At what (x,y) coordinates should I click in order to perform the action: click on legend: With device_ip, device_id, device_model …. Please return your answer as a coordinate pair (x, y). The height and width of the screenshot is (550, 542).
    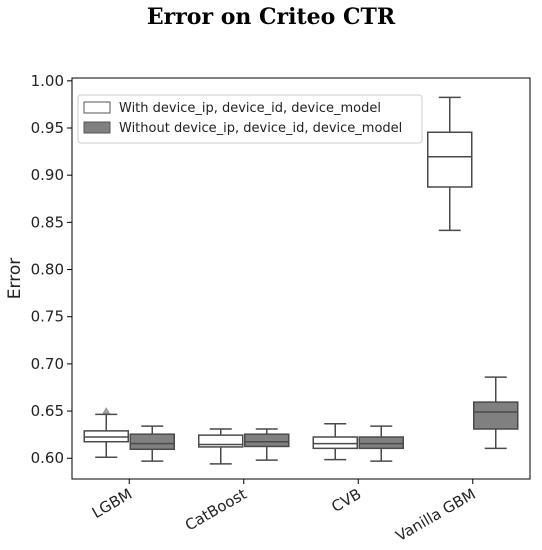
    Looking at the image, I should click on (250, 119).